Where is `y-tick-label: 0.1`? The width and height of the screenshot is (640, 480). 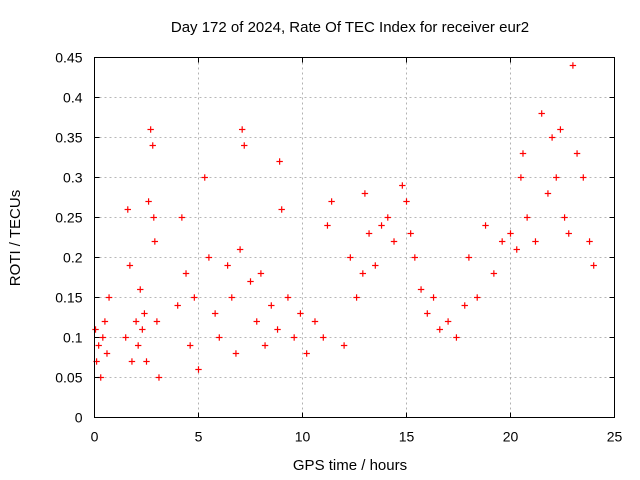
y-tick-label: 0.1 is located at coordinates (73, 338).